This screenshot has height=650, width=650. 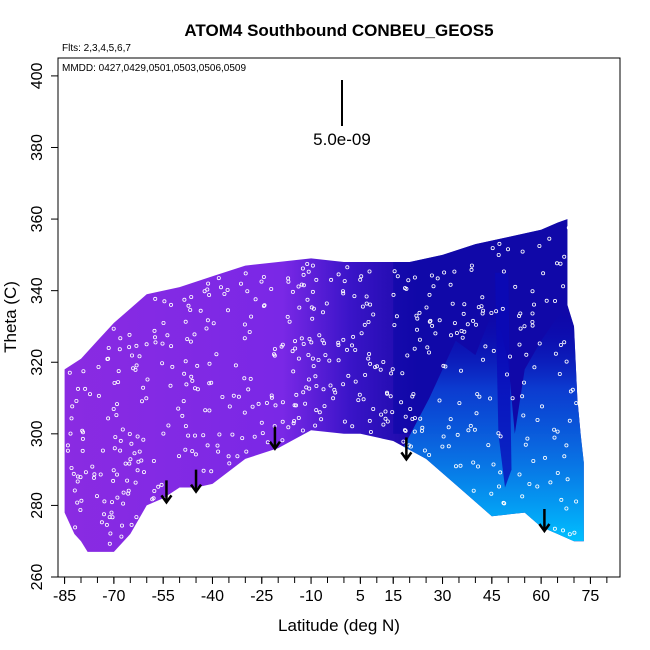 What do you see at coordinates (541, 596) in the screenshot?
I see `x-tick-label: 60` at bounding box center [541, 596].